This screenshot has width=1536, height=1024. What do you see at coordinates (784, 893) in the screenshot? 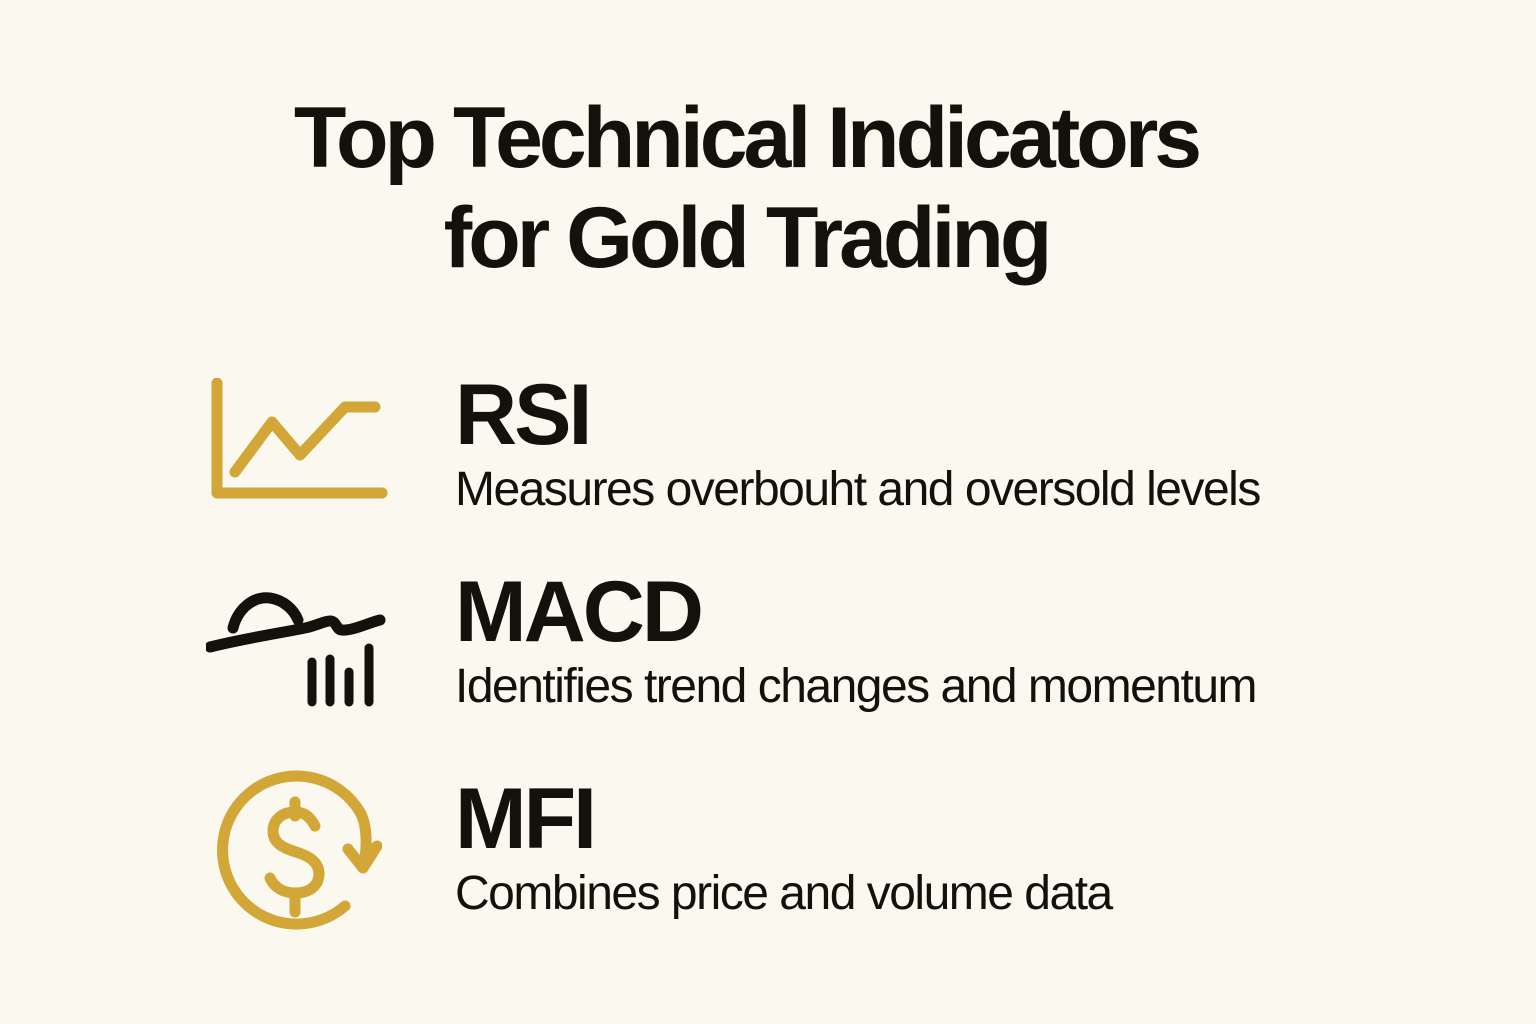
I see `indicator-description: Combines price and volume data` at bounding box center [784, 893].